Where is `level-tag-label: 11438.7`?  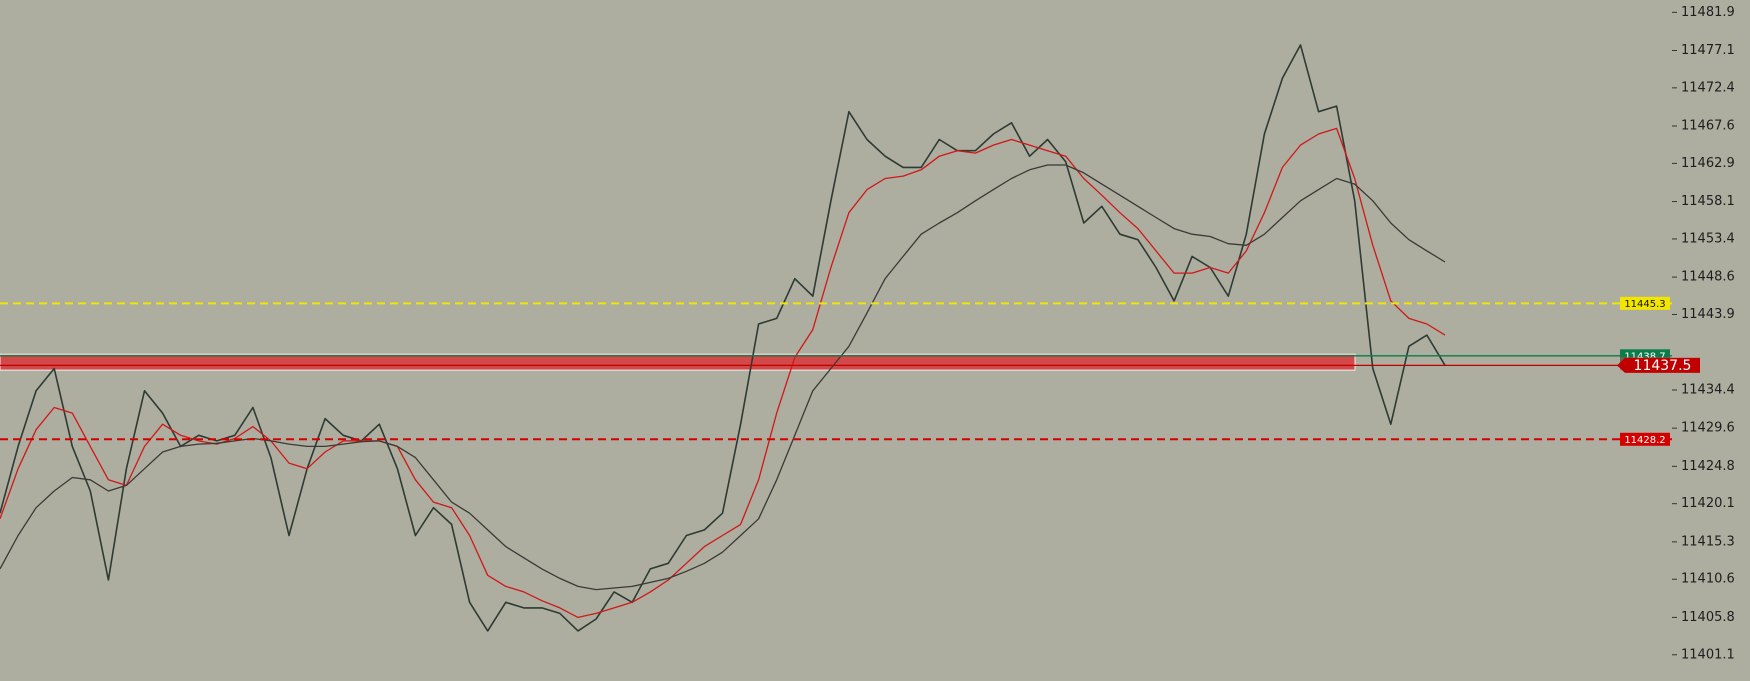 level-tag-label: 11438.7 is located at coordinates (1644, 356).